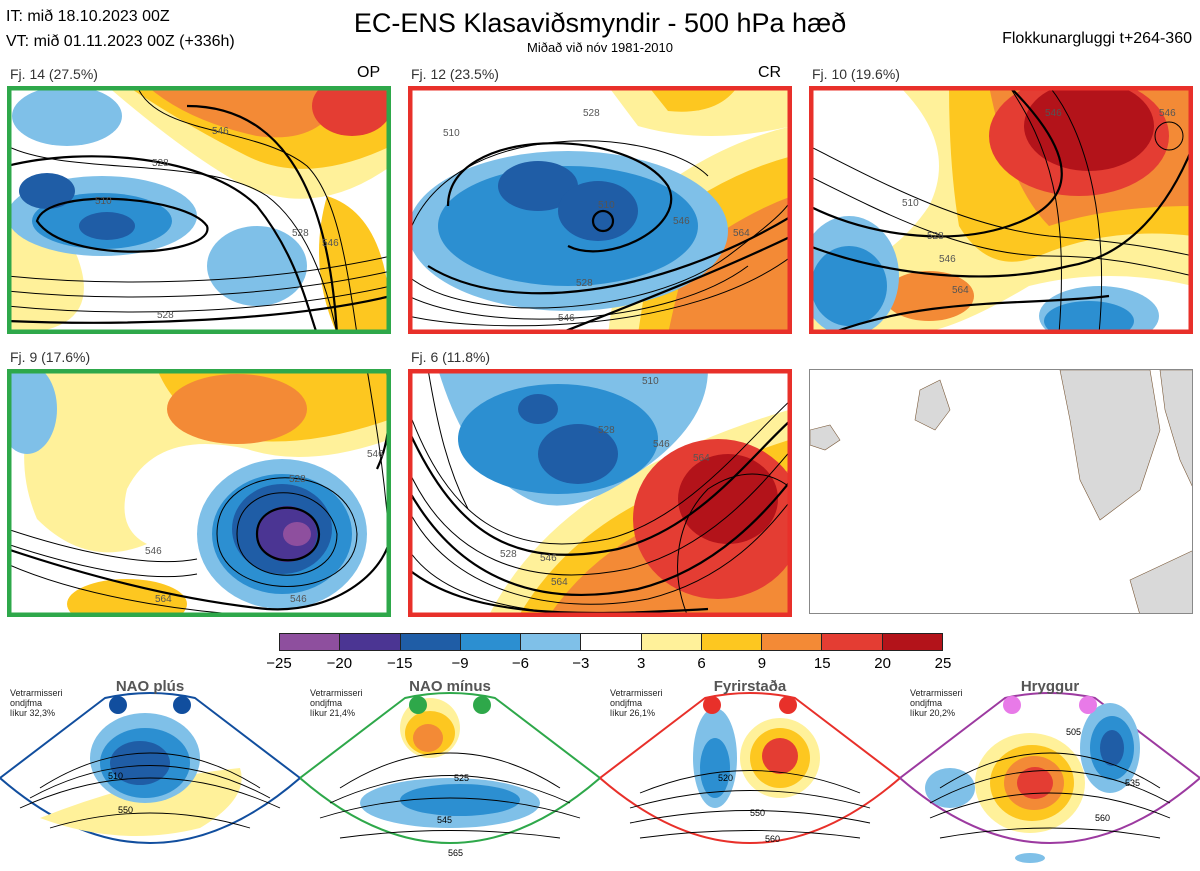 The width and height of the screenshot is (1200, 871). Describe the element at coordinates (461, 778) in the screenshot. I see `regime-contour-label: 525` at that location.